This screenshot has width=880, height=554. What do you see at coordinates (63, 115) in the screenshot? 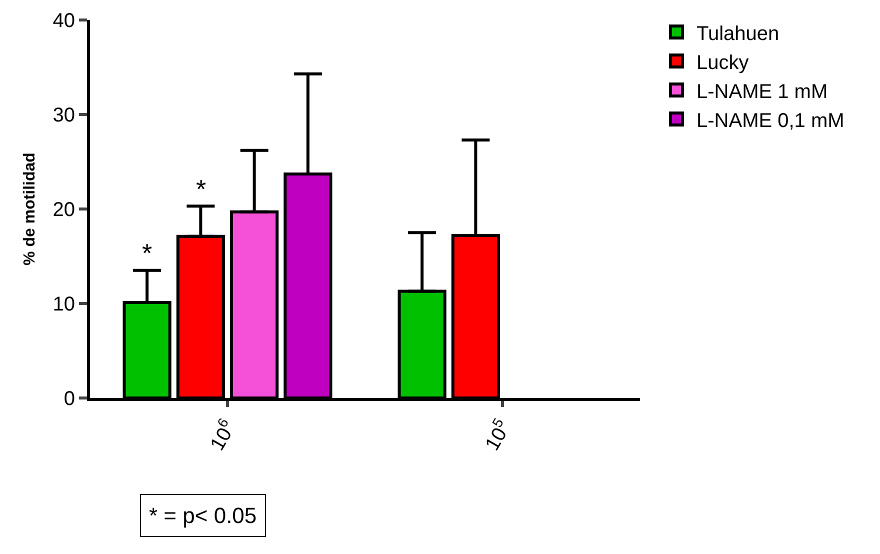
I see `y-tick-label: 30` at bounding box center [63, 115].